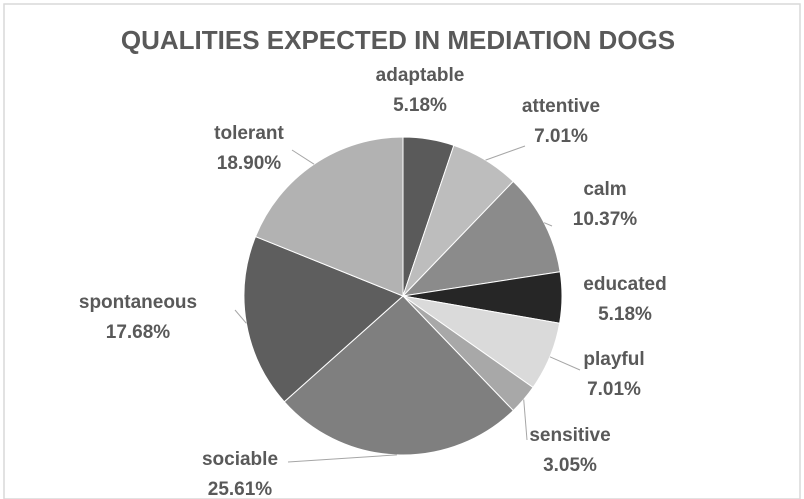 The image size is (804, 499). I want to click on slice-label: spontaneous, so click(138, 302).